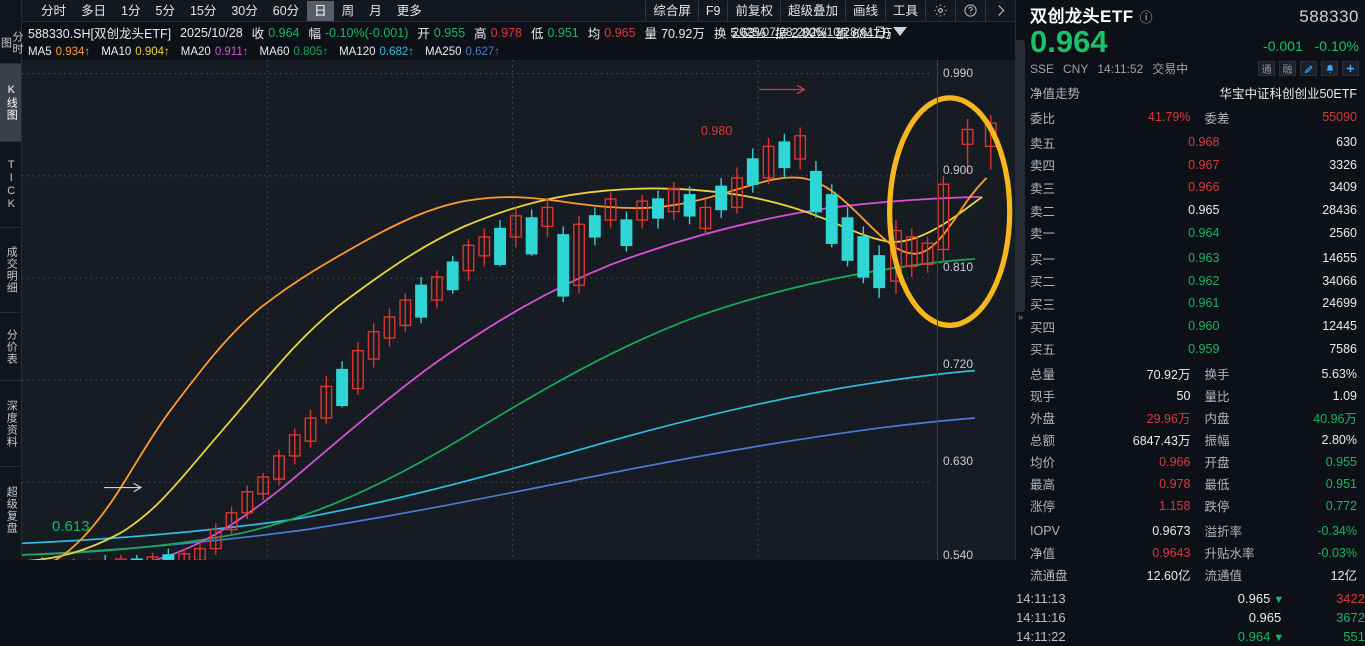 This screenshot has height=646, width=1365. What do you see at coordinates (1217, 441) in the screenshot?
I see `stat-label: 振幅` at bounding box center [1217, 441].